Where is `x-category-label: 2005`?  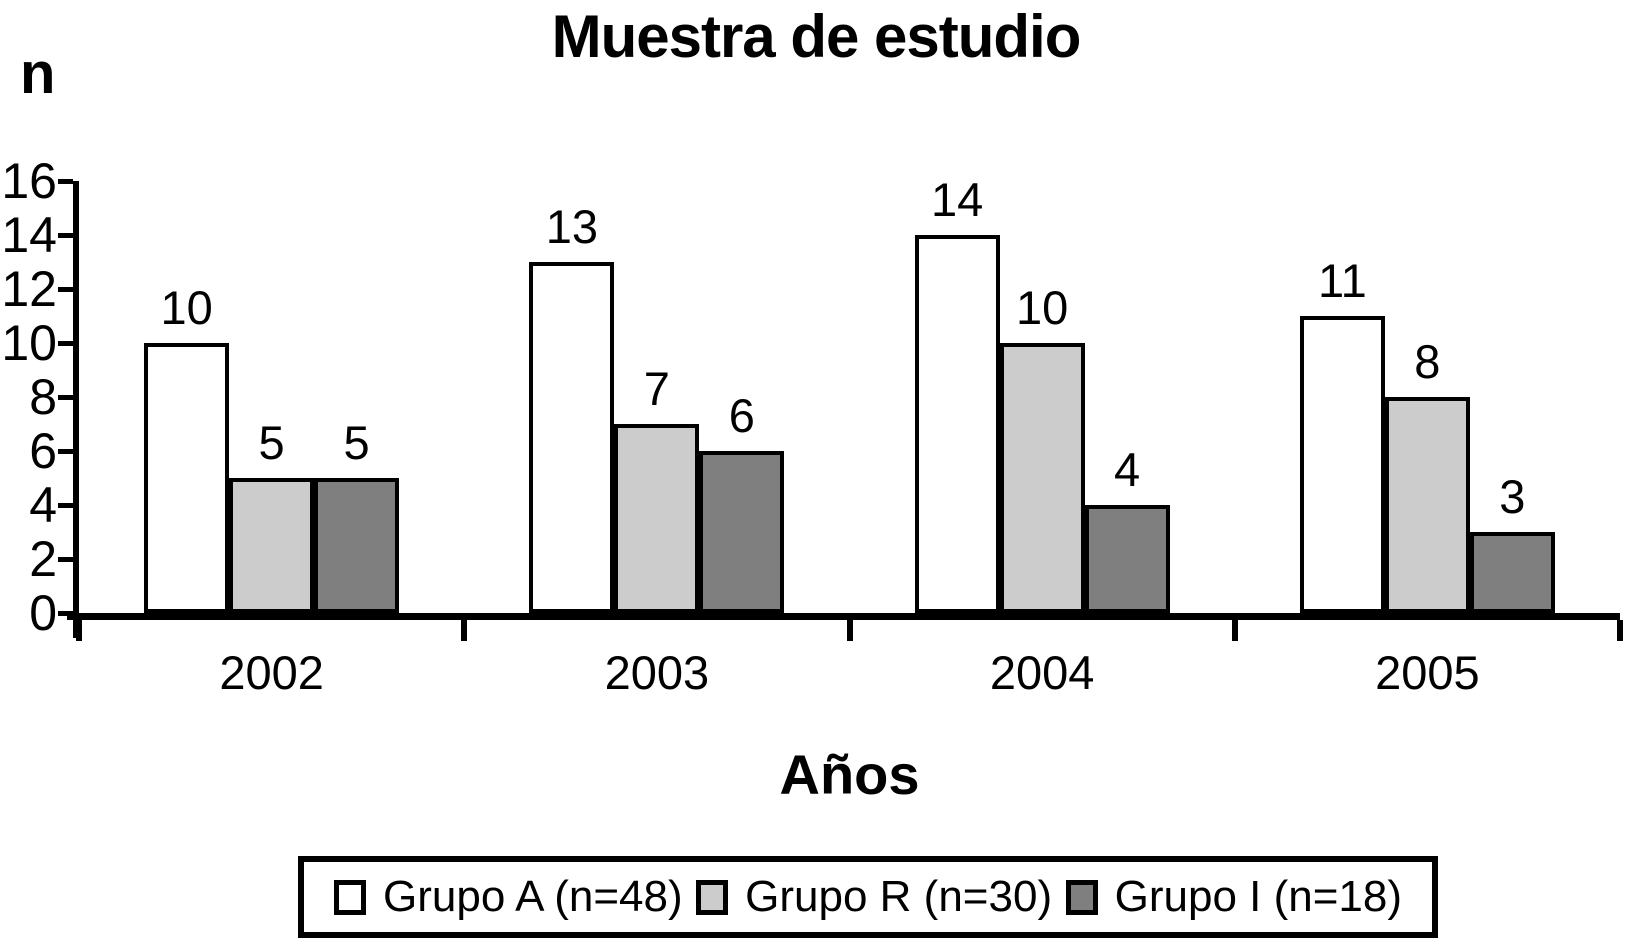
x-category-label: 2005 is located at coordinates (1427, 672).